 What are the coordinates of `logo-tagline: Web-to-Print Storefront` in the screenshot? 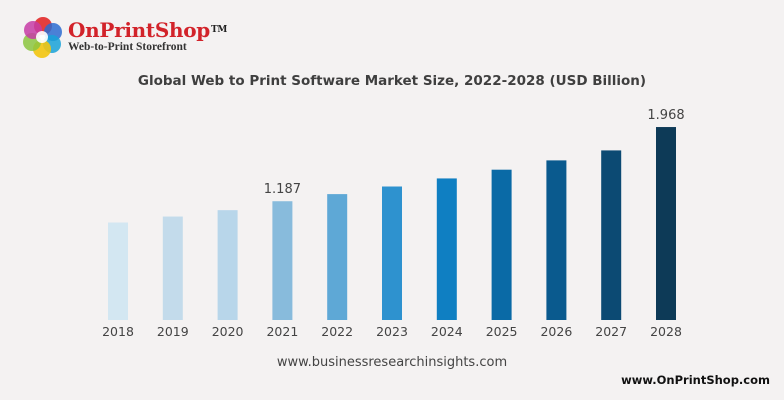 It's located at (127, 47).